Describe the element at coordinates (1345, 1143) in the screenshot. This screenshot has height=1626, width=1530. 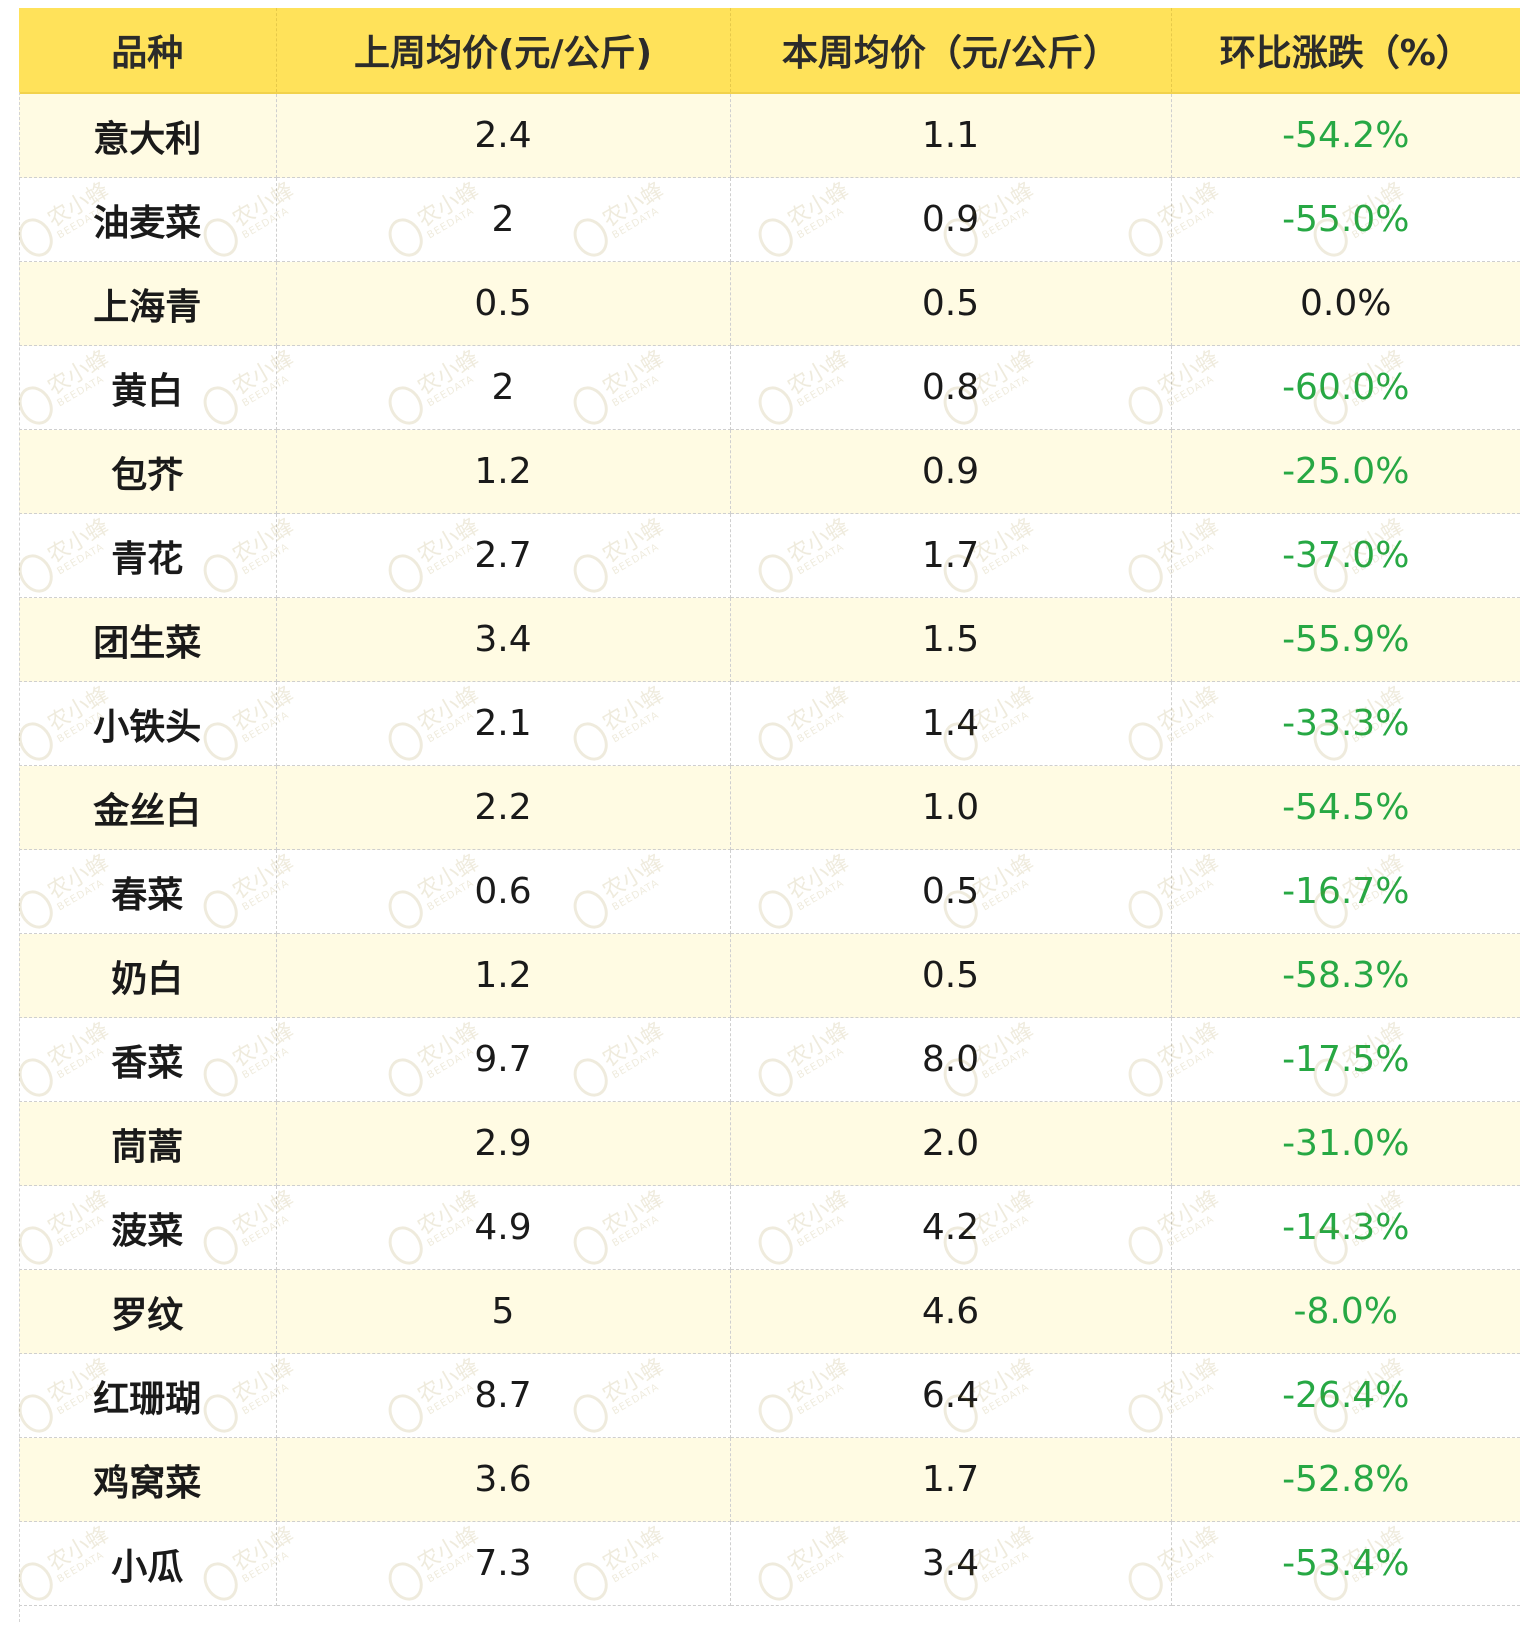
I see `cell-change: -31.0%` at that location.